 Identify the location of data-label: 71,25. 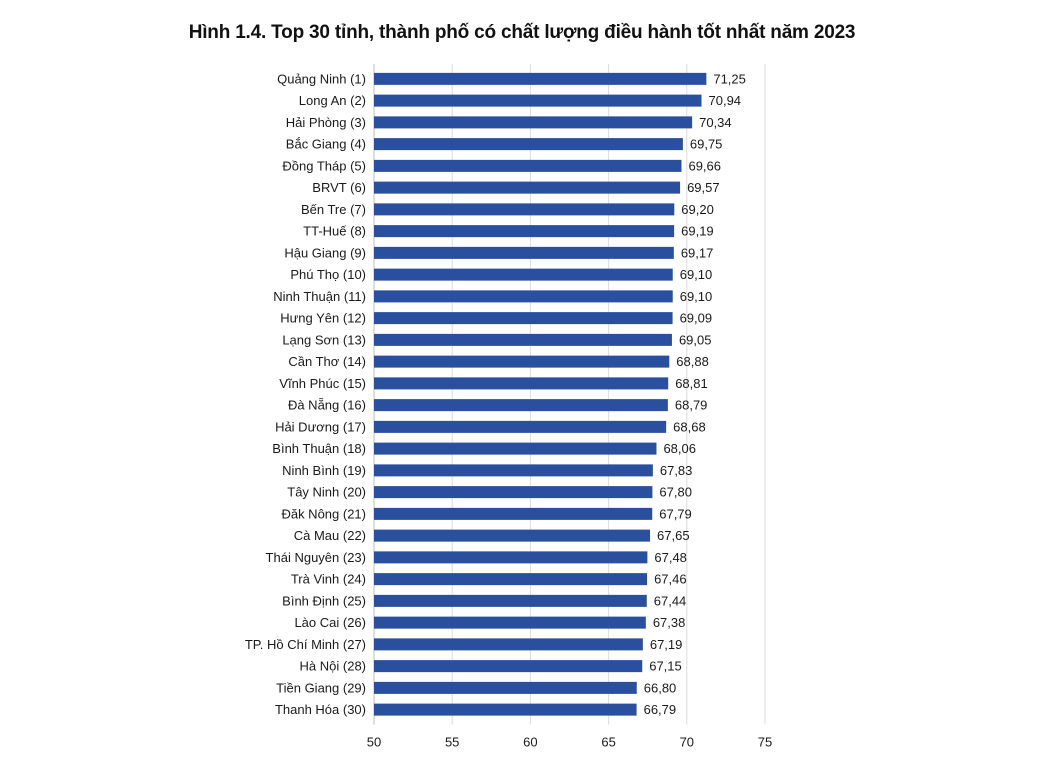
(729, 78).